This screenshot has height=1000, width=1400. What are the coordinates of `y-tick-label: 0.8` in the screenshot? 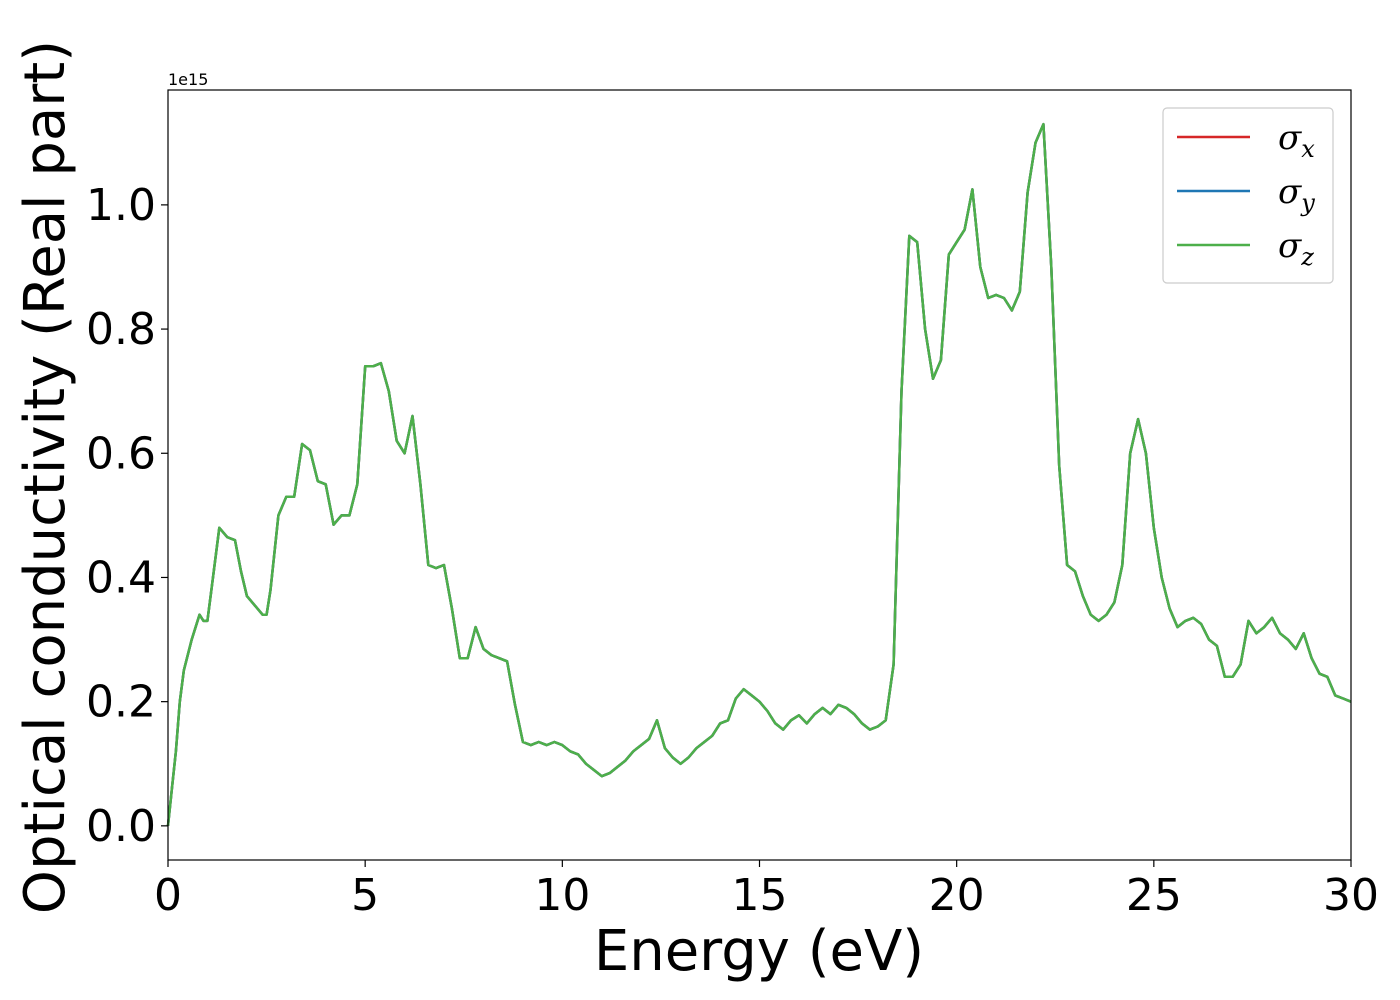 It's located at (121, 329).